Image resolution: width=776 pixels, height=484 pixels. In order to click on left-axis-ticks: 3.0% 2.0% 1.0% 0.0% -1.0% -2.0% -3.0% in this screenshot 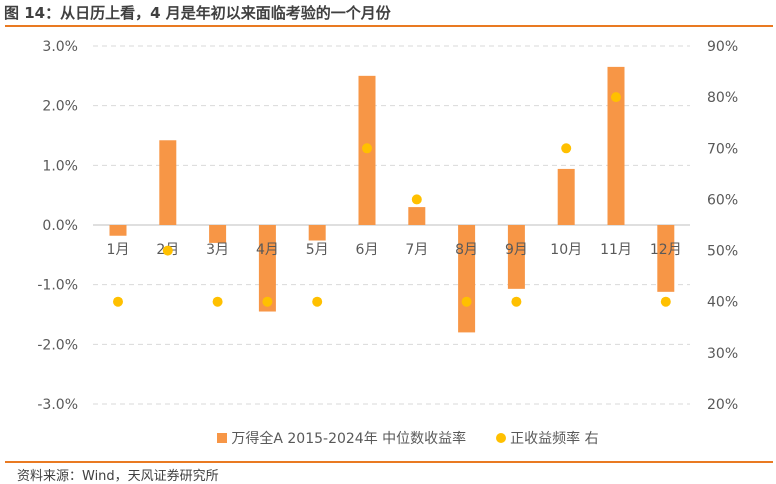, I will do `click(57, 226)`.